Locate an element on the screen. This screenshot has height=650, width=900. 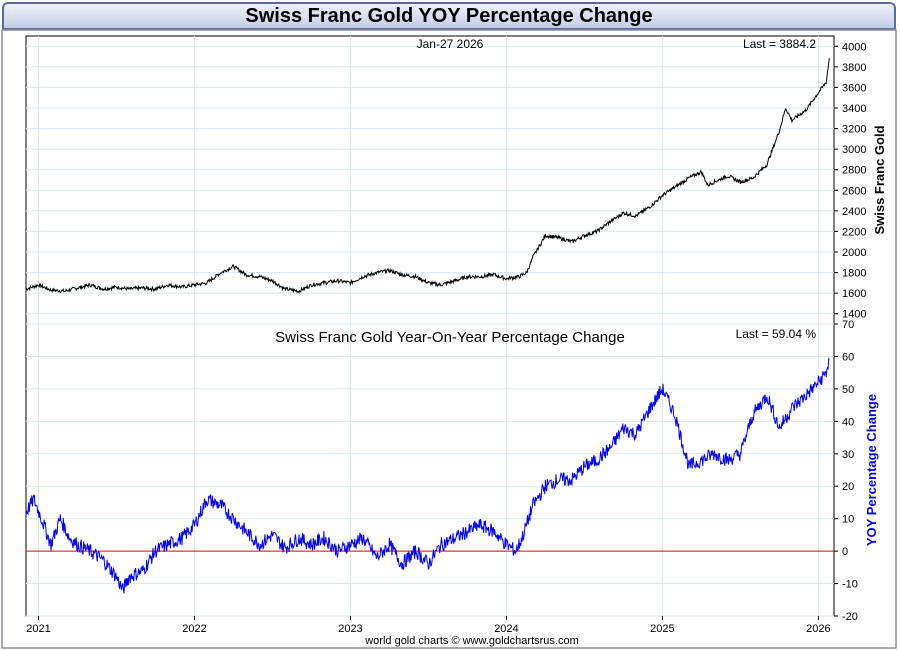
y-tick-label: 2600 is located at coordinates (854, 191).